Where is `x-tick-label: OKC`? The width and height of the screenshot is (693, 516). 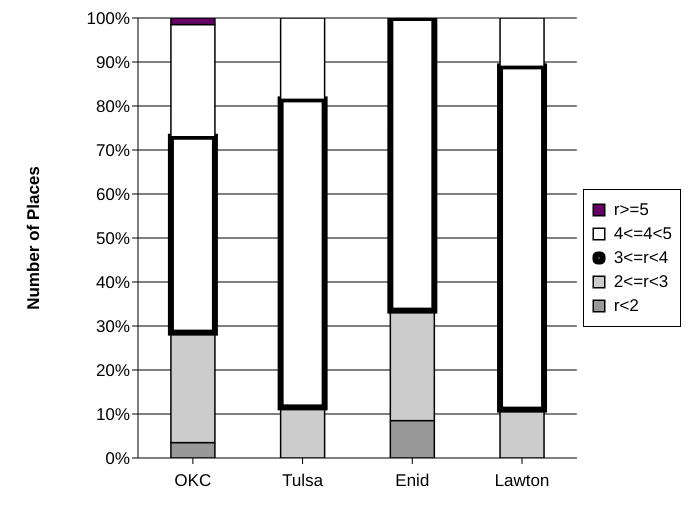 x-tick-label: OKC is located at coordinates (193, 480).